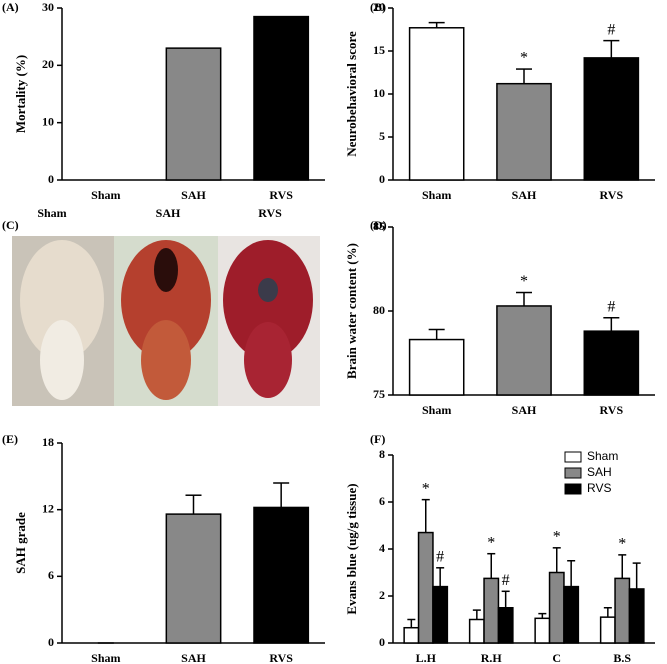 This screenshot has height=664, width=667. What do you see at coordinates (48, 7) in the screenshot?
I see `y-tick-label: 30` at bounding box center [48, 7].